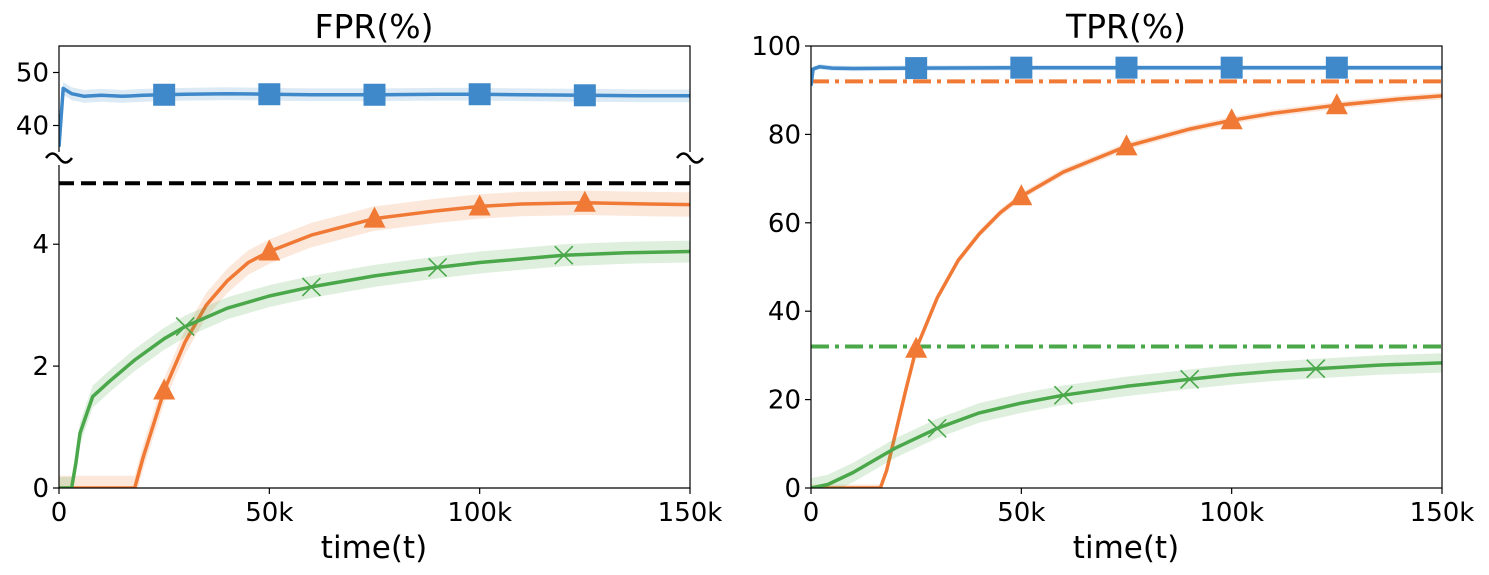 Image resolution: width=1489 pixels, height=575 pixels. I want to click on series-tpr-0-band, so click(1126, 76).